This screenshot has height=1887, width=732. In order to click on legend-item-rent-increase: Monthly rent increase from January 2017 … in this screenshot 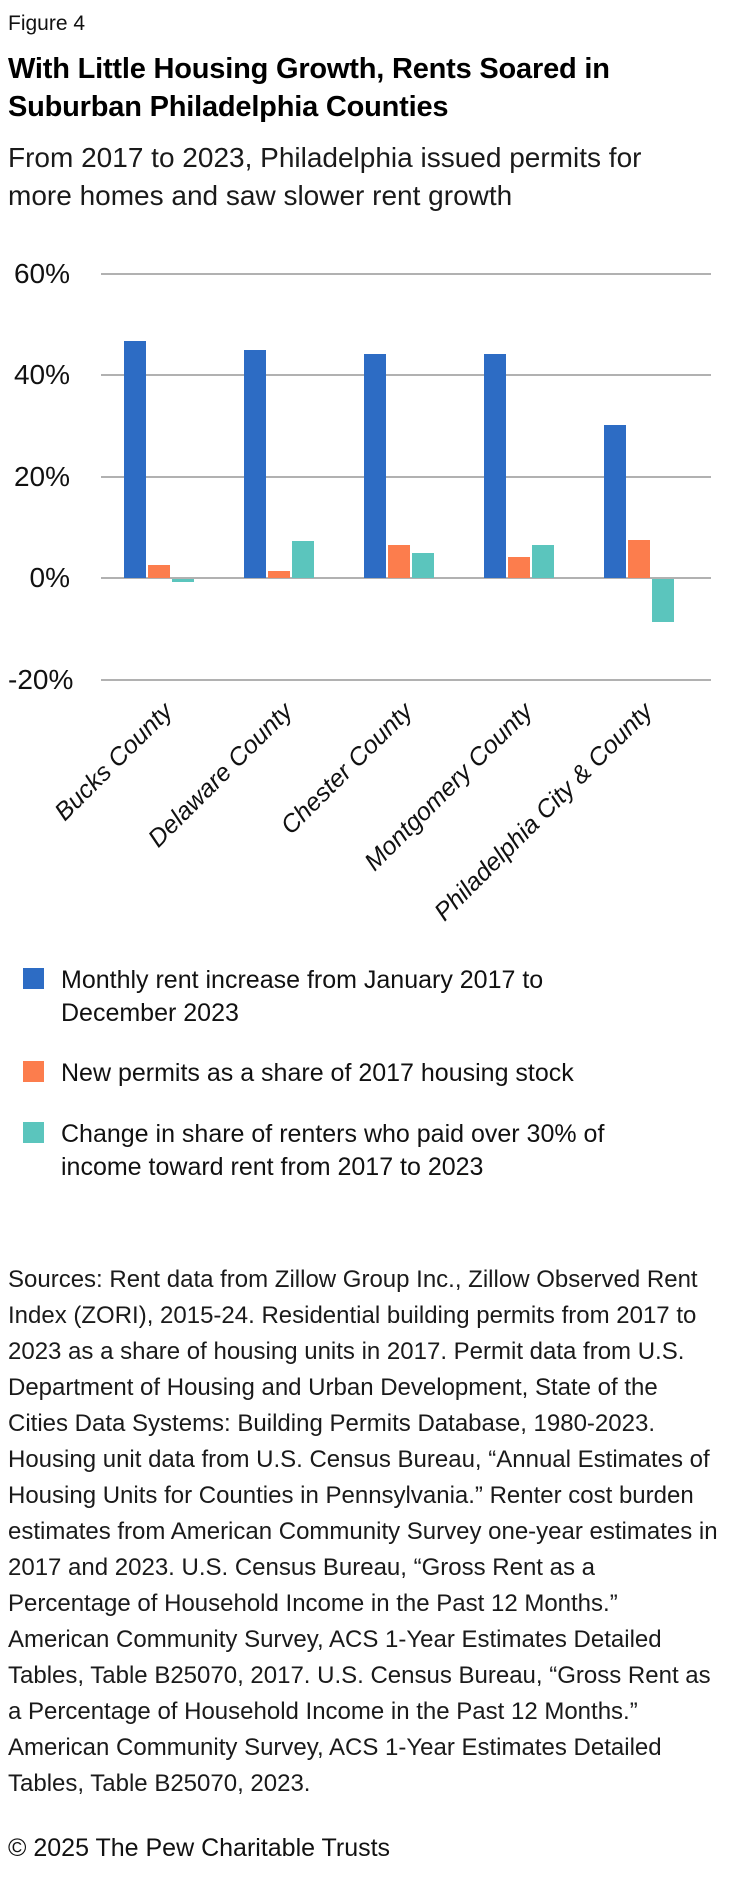, I will do `click(372, 997)`.